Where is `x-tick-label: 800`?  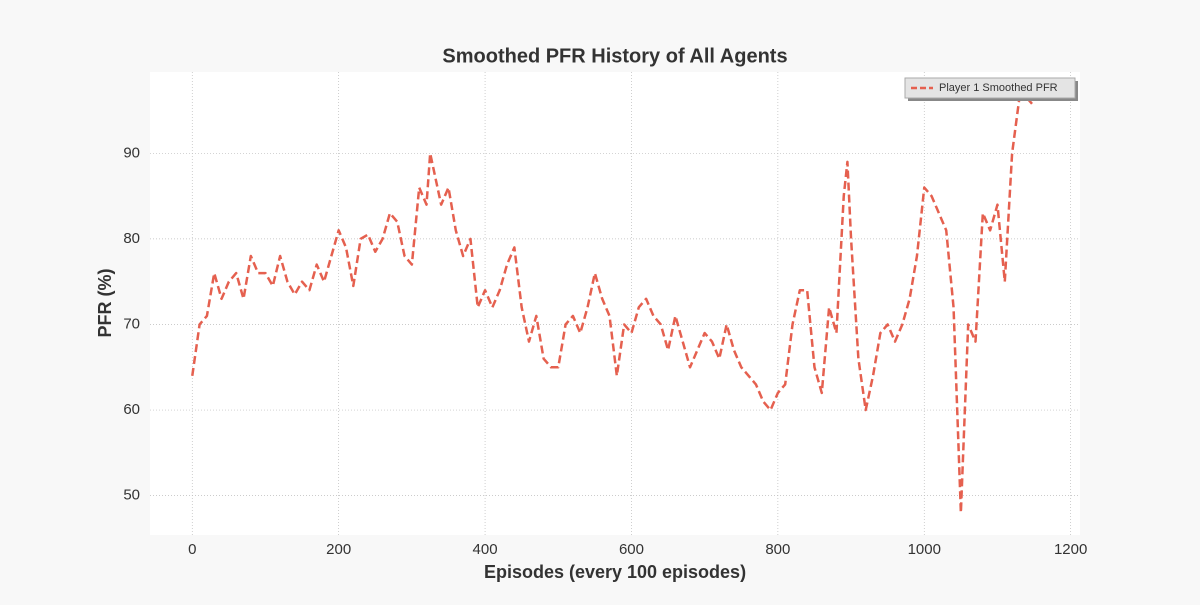 x-tick-label: 800 is located at coordinates (777, 549).